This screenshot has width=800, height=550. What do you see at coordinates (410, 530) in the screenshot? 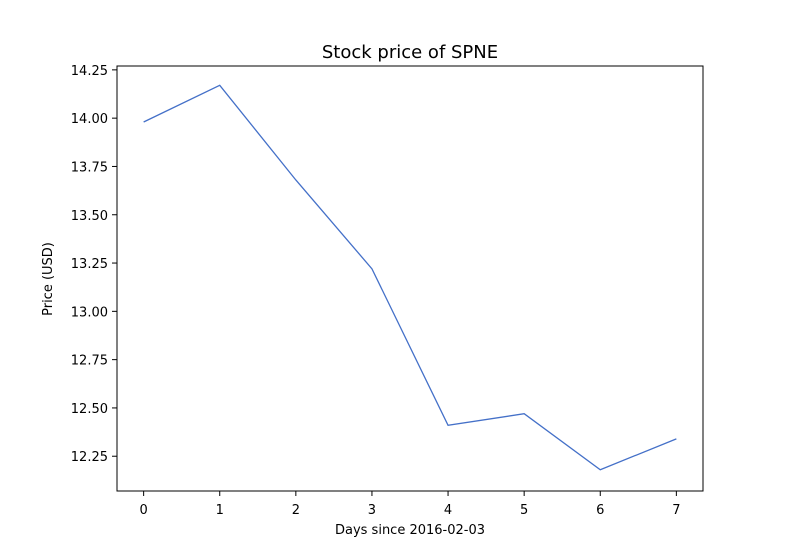
I see `x-axis-label: Days since 2016-02-03` at bounding box center [410, 530].